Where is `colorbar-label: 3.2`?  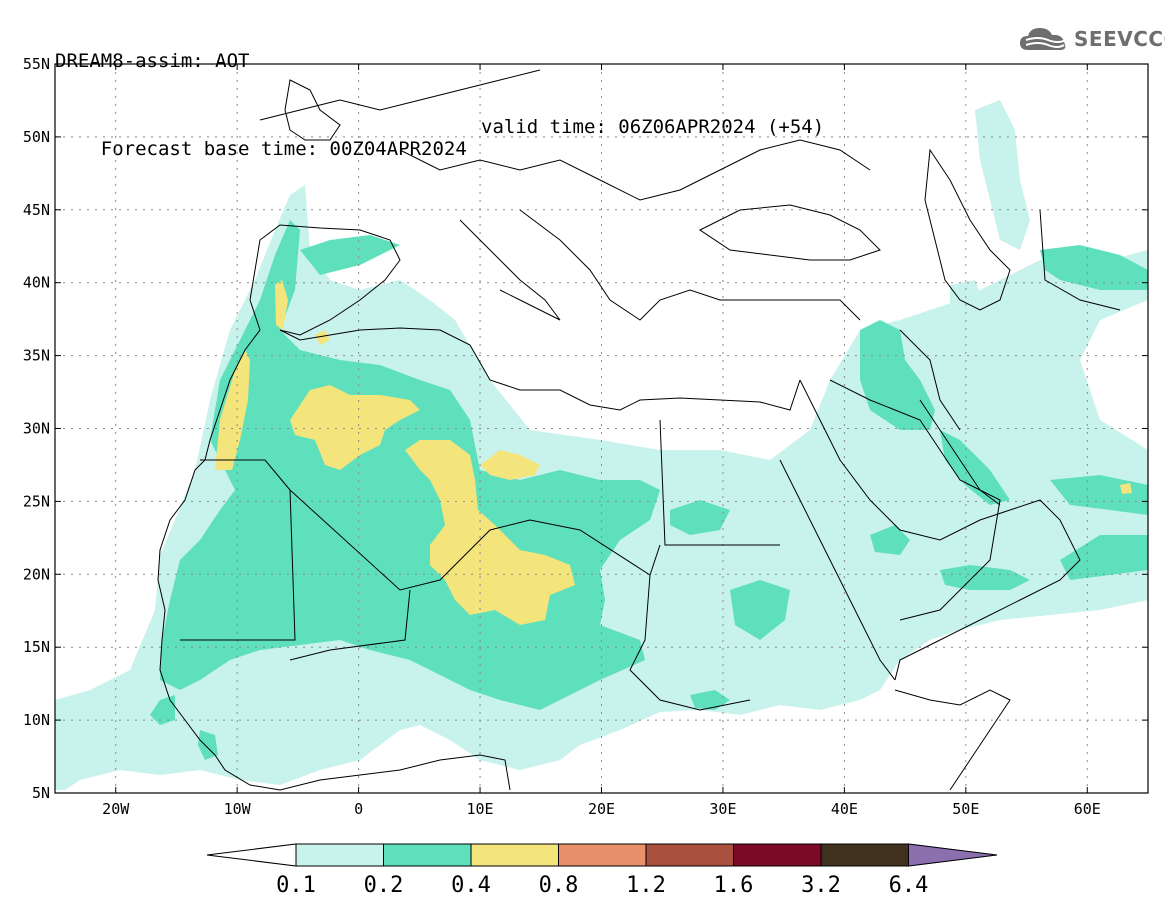 colorbar-label: 3.2 is located at coordinates (821, 885).